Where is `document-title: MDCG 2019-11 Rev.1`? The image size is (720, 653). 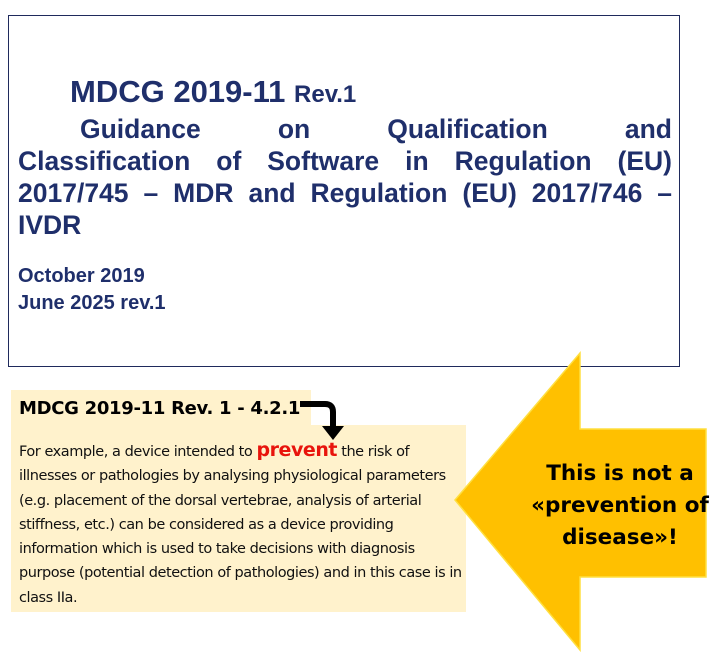 document-title: MDCG 2019-11 Rev.1 is located at coordinates (213, 92).